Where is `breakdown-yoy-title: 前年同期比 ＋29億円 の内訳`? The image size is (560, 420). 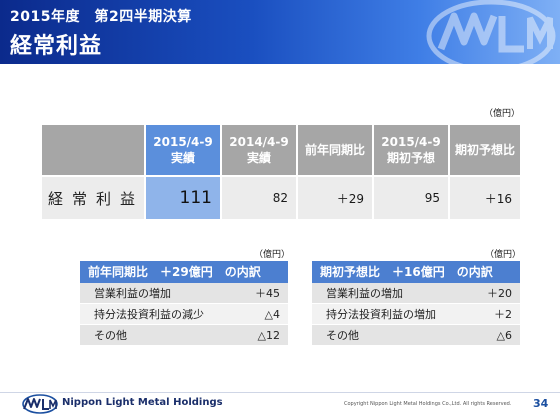
breakdown-yoy-title: 前年同期比 ＋29億円 の内訳 is located at coordinates (184, 272).